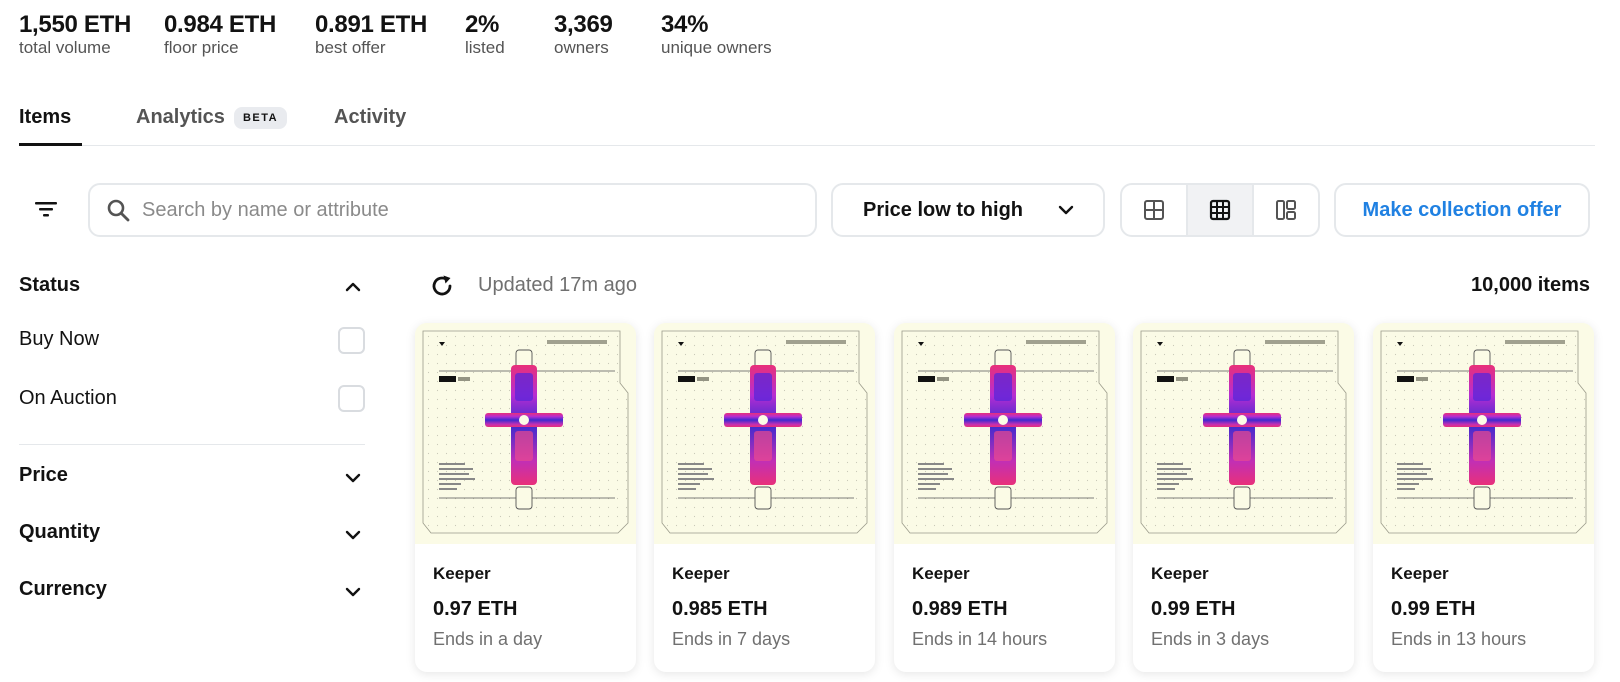 This screenshot has width=1620, height=682. I want to click on quantity-filter-title: Quantity, so click(60, 532).